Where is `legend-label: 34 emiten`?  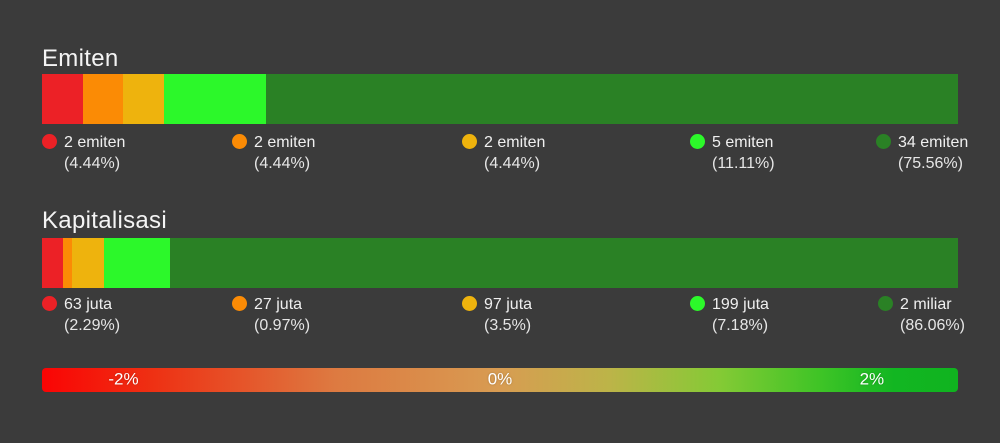
legend-label: 34 emiten is located at coordinates (933, 142).